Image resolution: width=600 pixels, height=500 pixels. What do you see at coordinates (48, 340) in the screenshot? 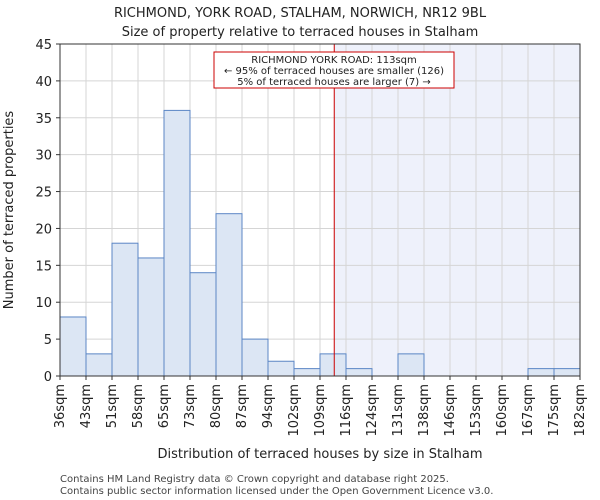
I see `y-tick-label: 5` at bounding box center [48, 340].